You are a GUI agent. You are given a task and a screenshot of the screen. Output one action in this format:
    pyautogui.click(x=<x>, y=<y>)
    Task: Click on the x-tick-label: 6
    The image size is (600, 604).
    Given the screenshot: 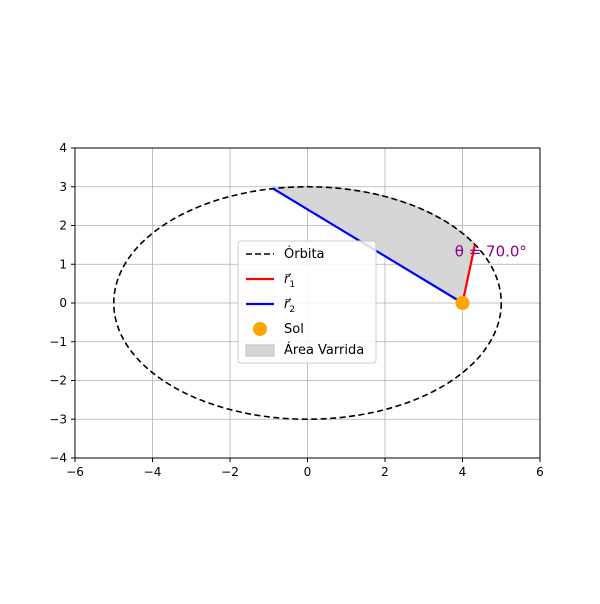 What is the action you would take?
    pyautogui.click(x=540, y=472)
    